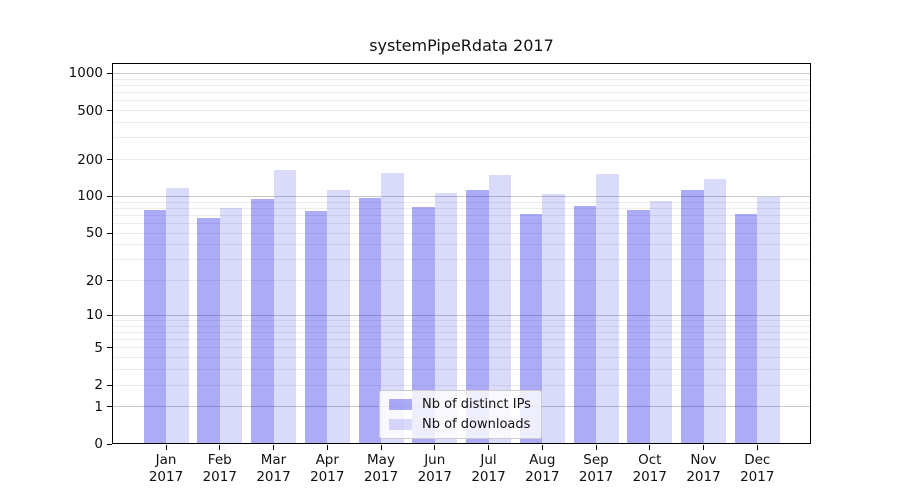 Image resolution: width=900 pixels, height=500 pixels. What do you see at coordinates (90, 110) in the screenshot?
I see `y-tick-label: 500` at bounding box center [90, 110].